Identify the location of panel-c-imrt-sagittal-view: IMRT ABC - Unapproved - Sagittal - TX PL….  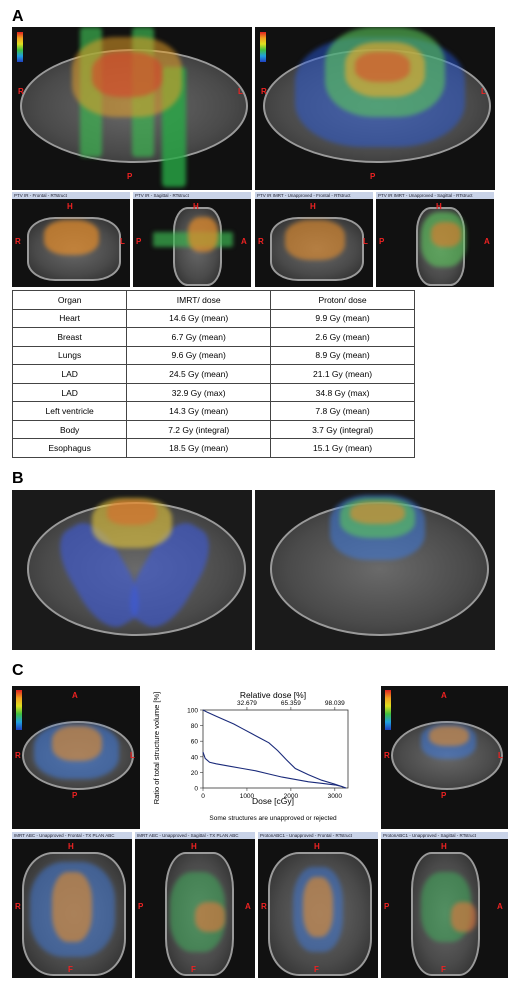
(195, 905).